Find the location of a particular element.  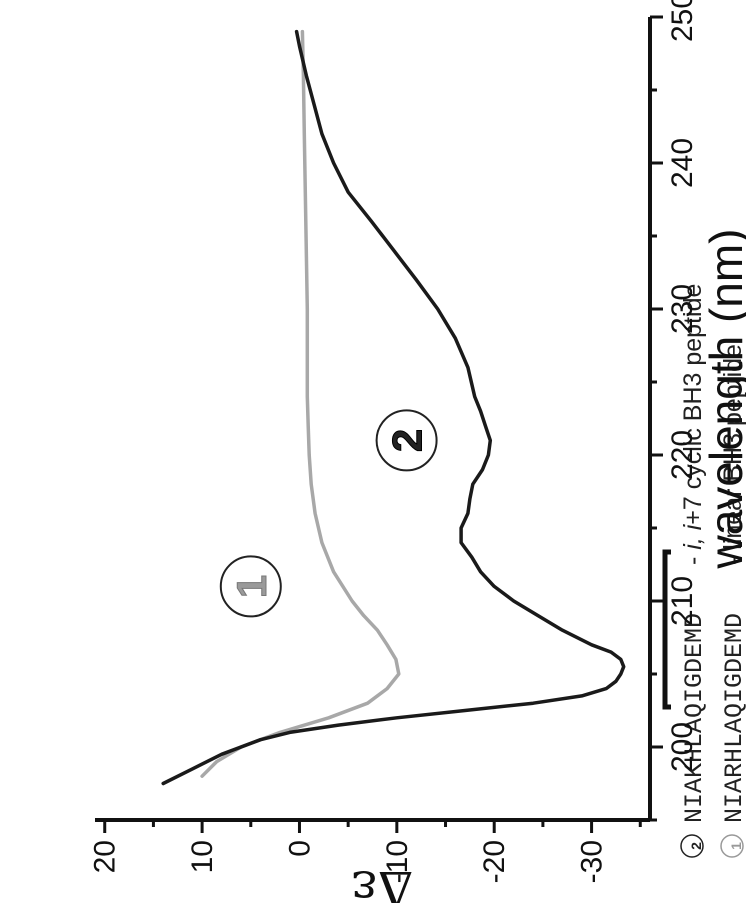

legend-description-2-prefix: - is located at coordinates (693, 557).